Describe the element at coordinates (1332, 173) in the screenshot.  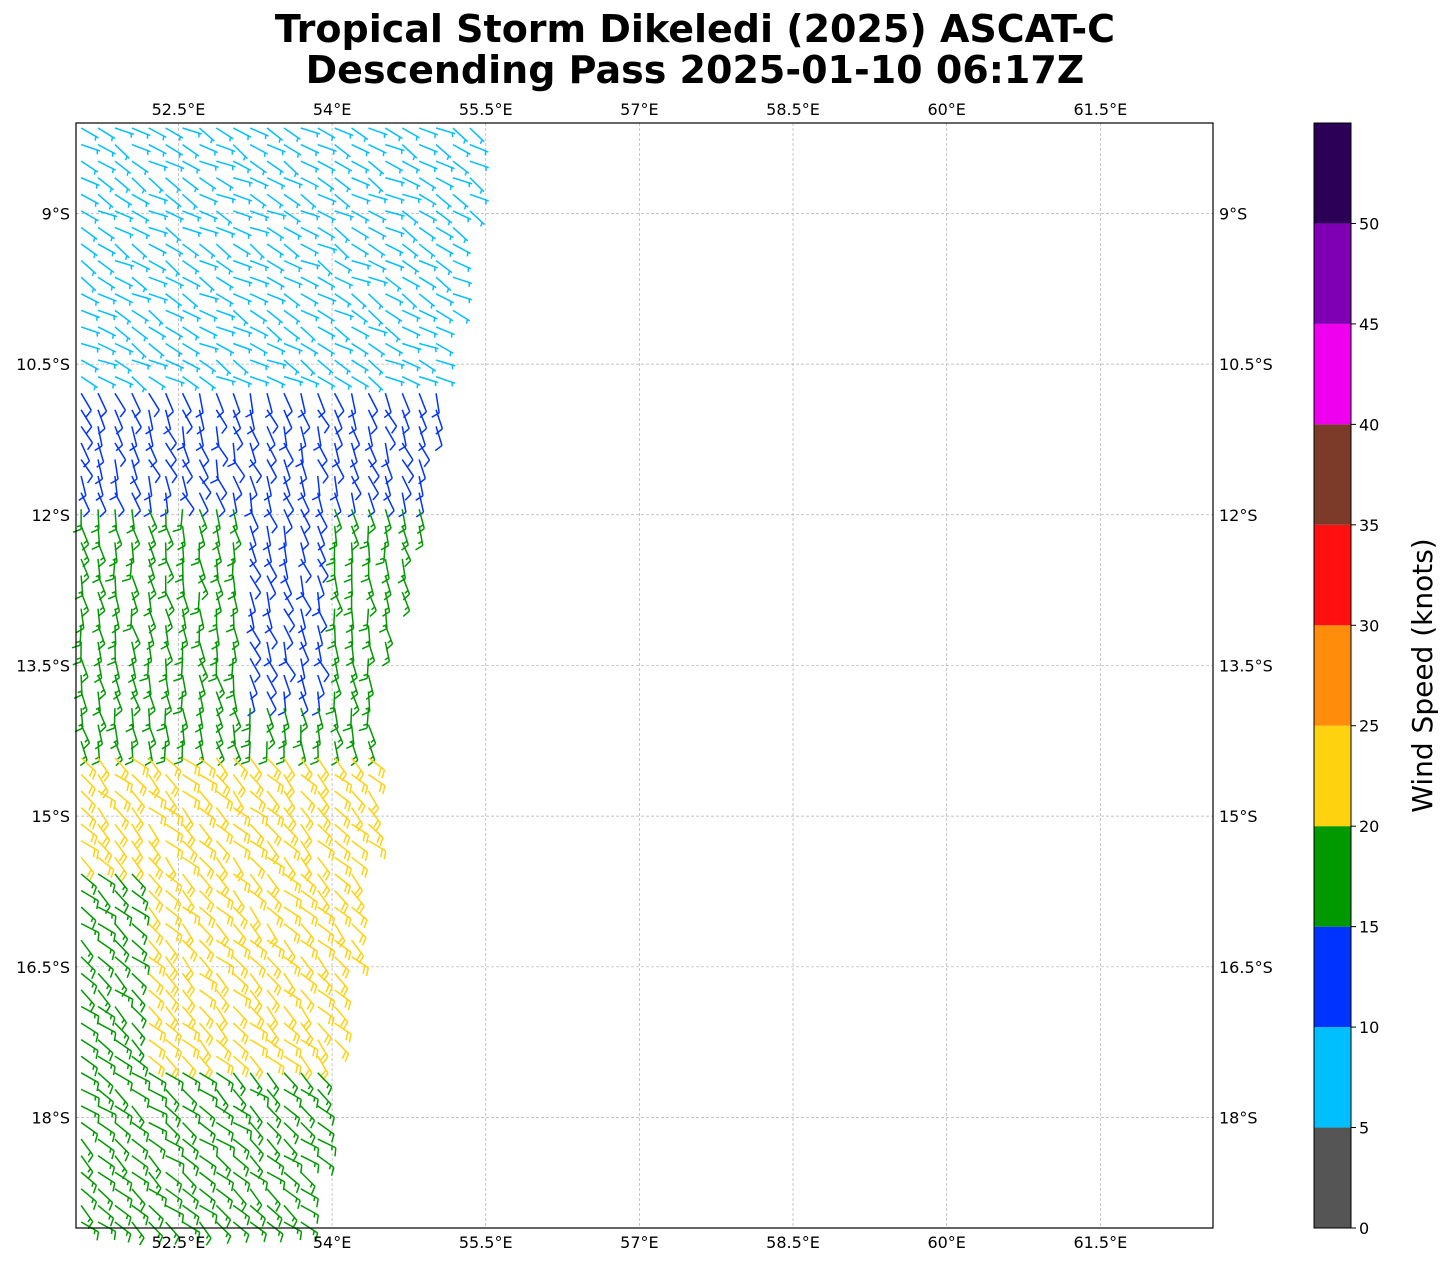
I see `colorbar-segment` at that location.